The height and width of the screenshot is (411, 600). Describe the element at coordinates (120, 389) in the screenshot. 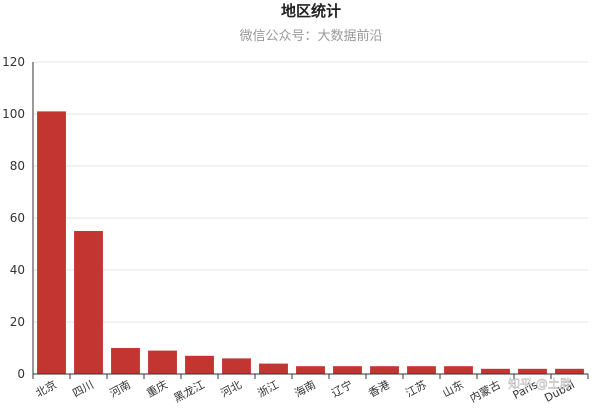

I see `x-tick-label-2: 河南` at that location.